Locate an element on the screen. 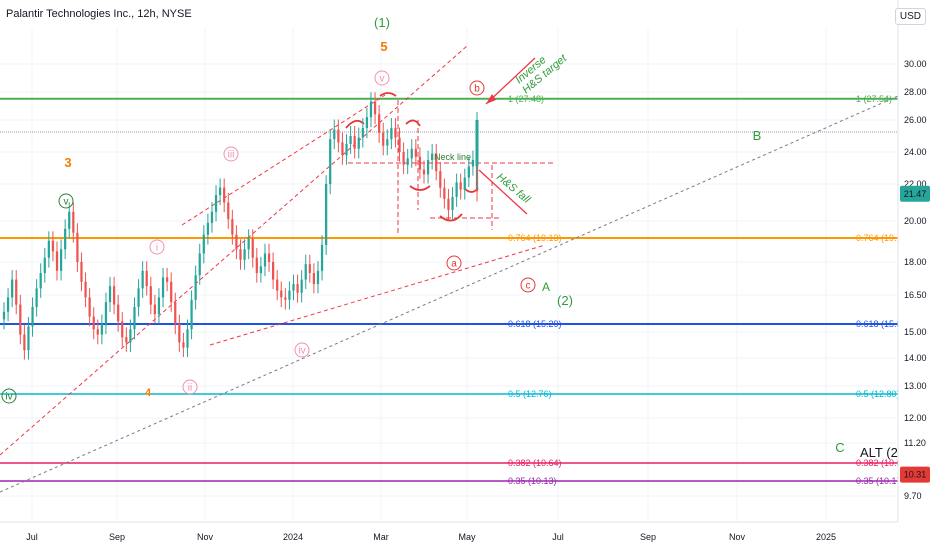 The height and width of the screenshot is (550, 932). target-arrow is located at coordinates (510, 81).